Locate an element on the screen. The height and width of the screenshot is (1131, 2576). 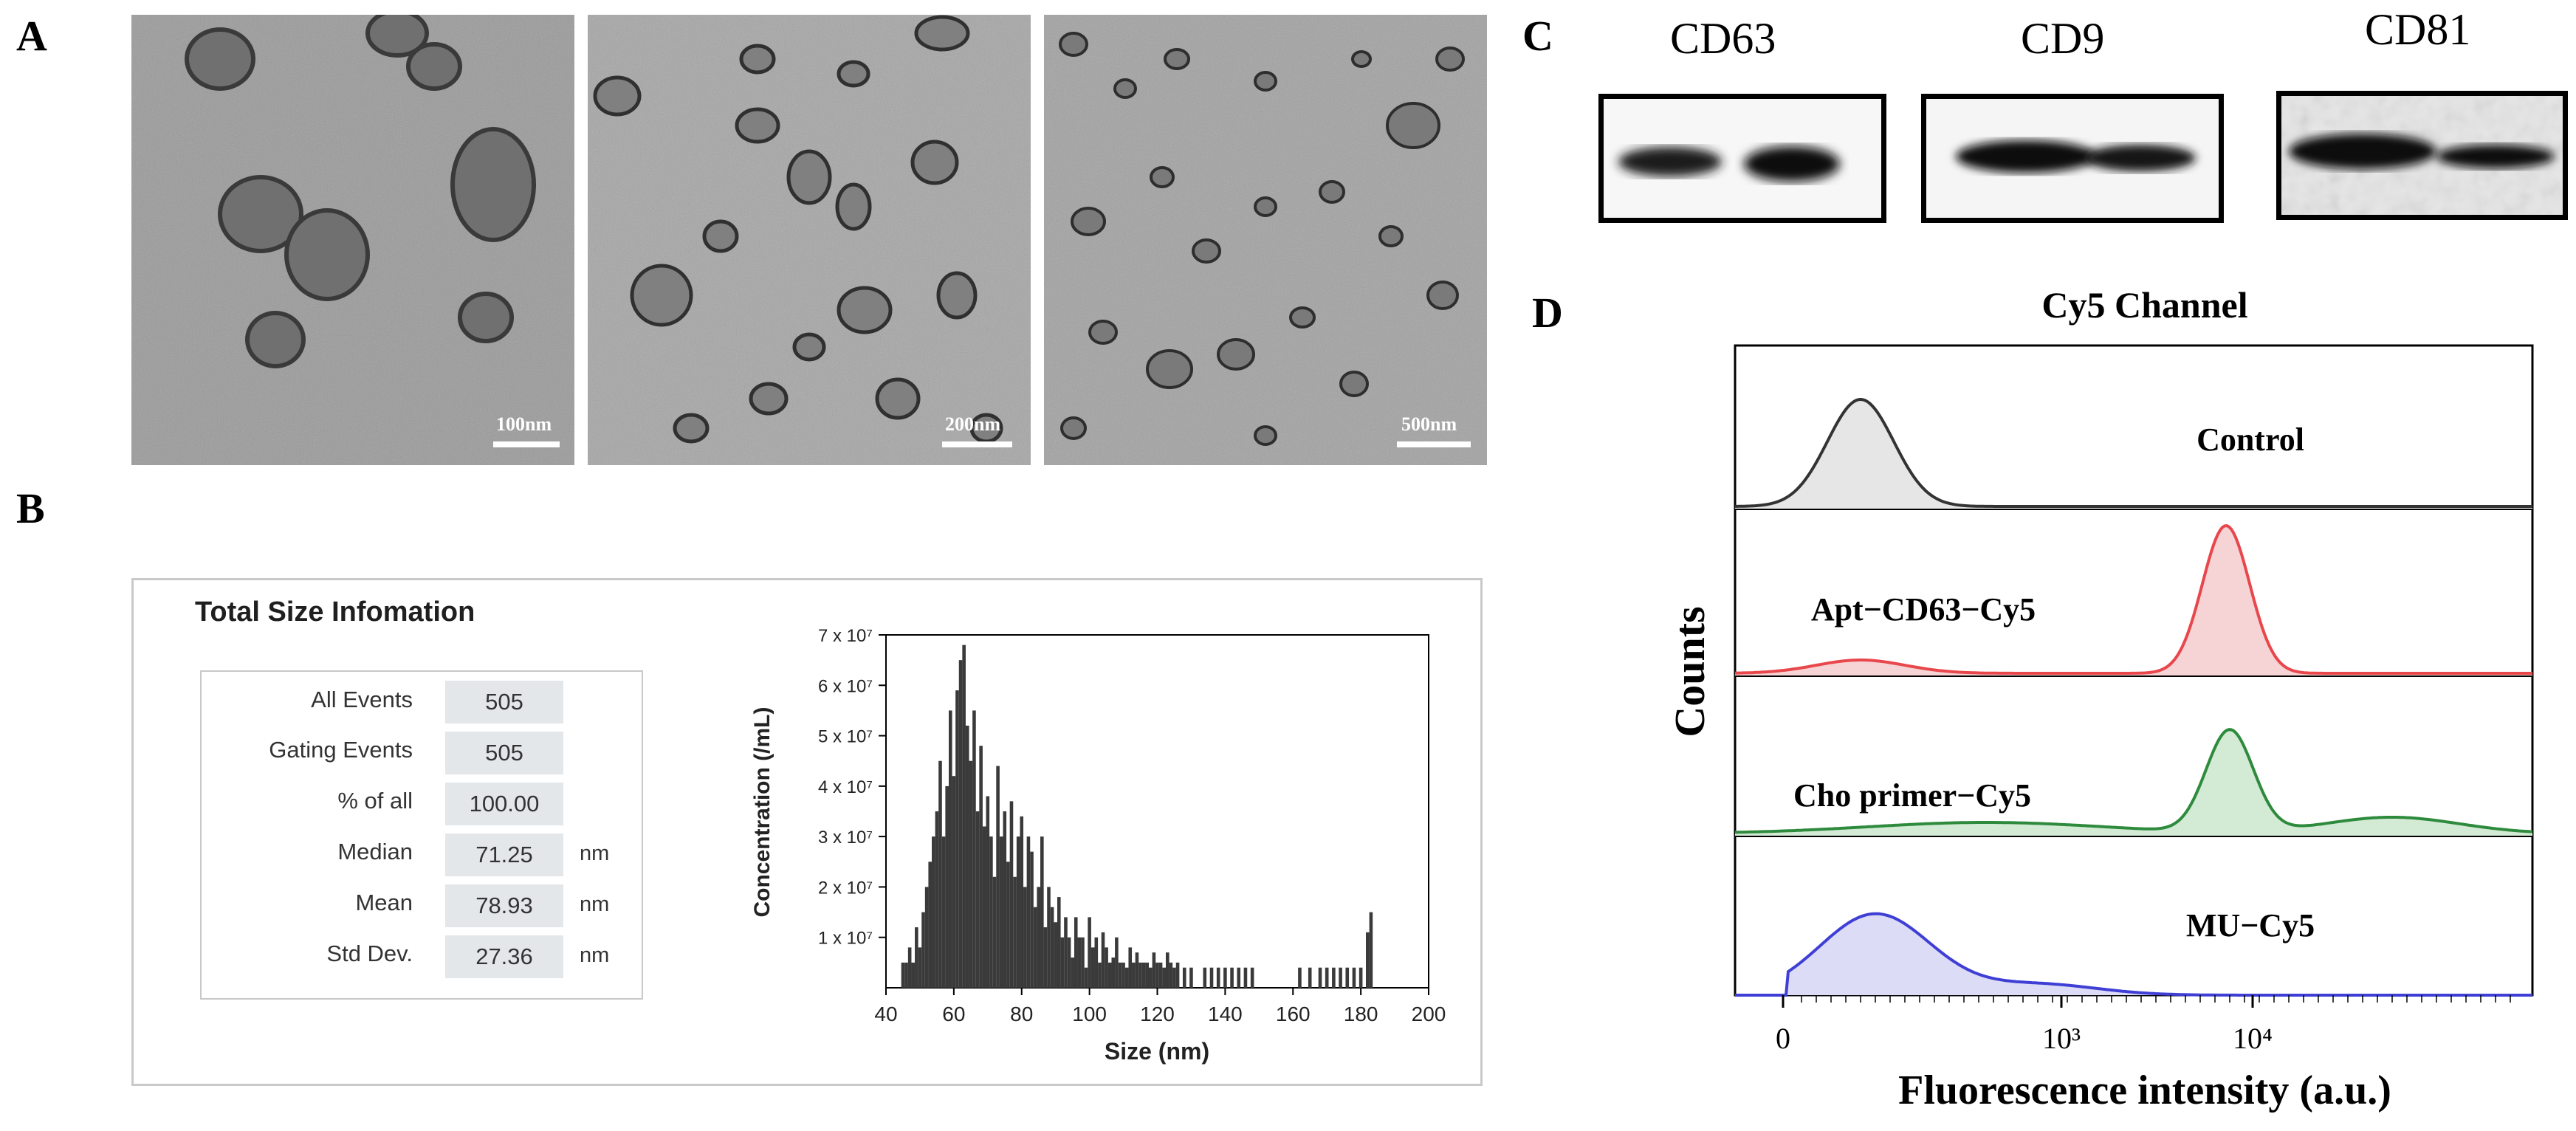
flow-title: Cy5 Channel is located at coordinates (2144, 305).